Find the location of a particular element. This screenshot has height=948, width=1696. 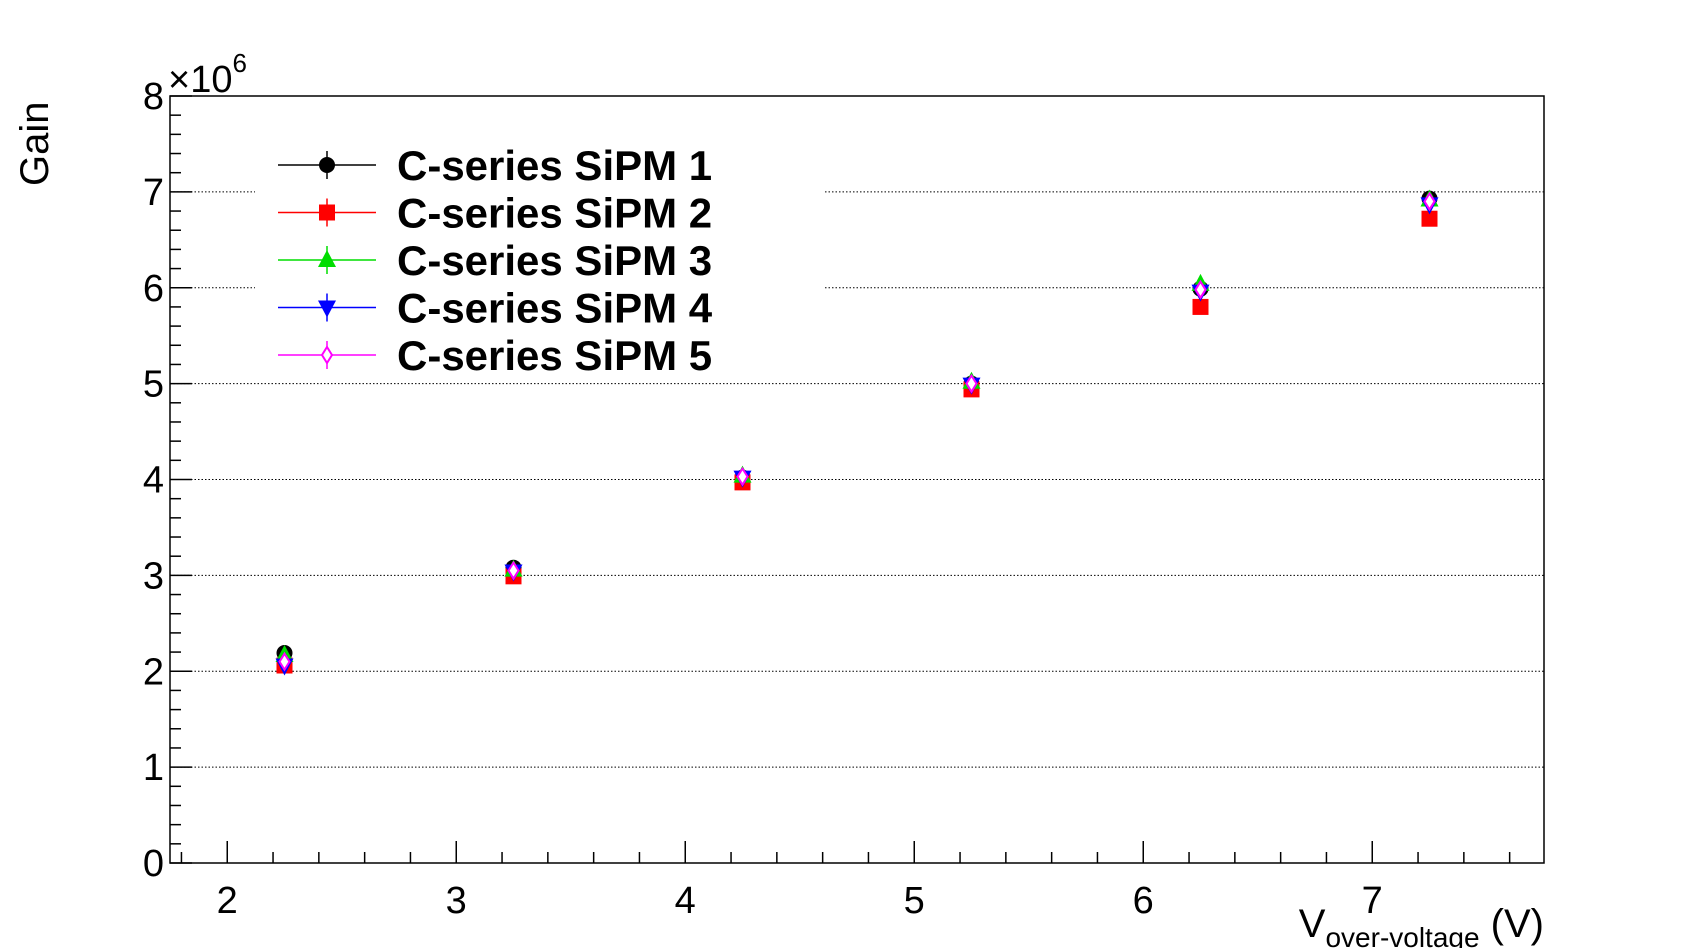

y-tick-label: 5 is located at coordinates (153, 385).